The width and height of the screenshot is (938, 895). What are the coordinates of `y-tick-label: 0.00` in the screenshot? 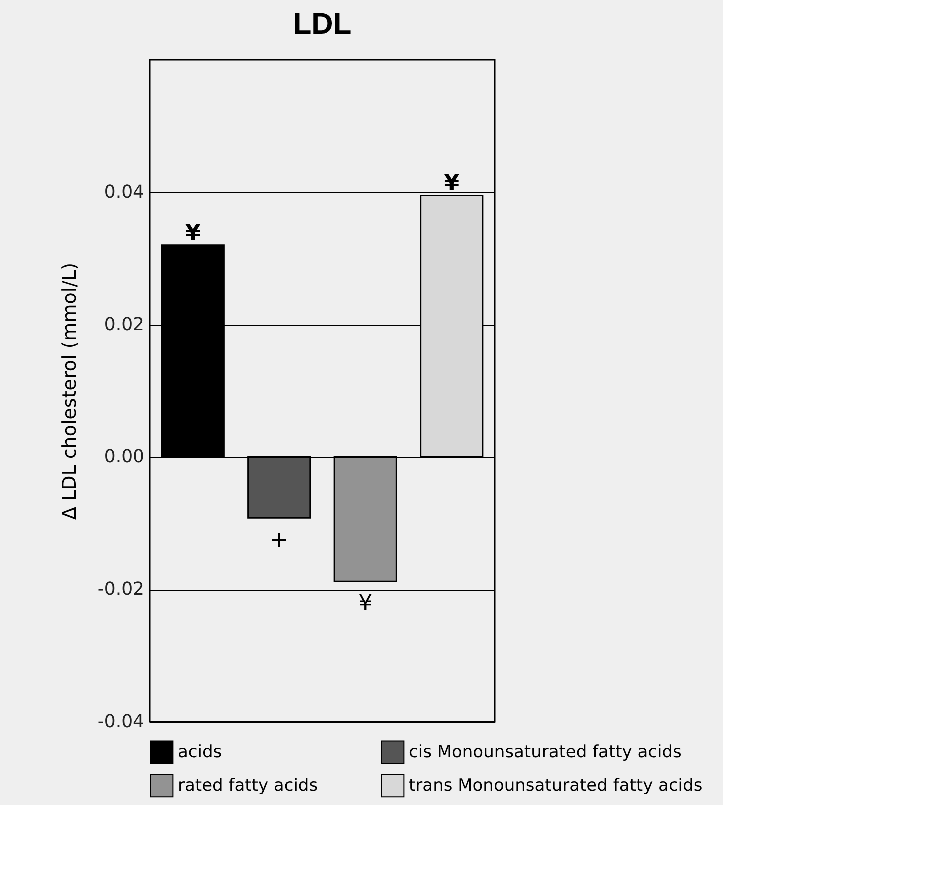 It's located at (124, 457).